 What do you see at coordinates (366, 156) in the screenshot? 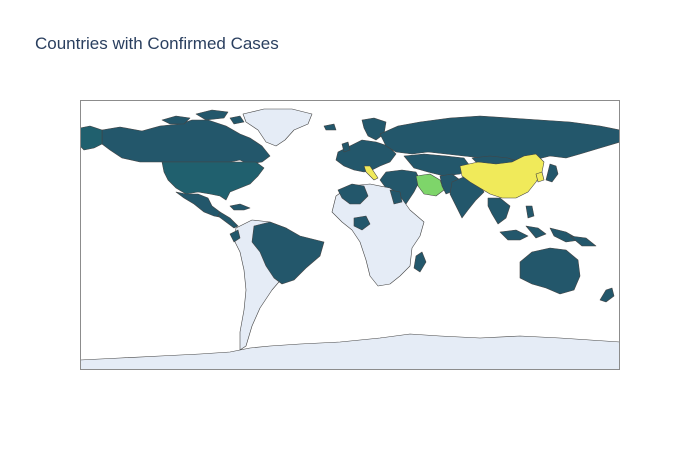
I see `region-europe` at bounding box center [366, 156].